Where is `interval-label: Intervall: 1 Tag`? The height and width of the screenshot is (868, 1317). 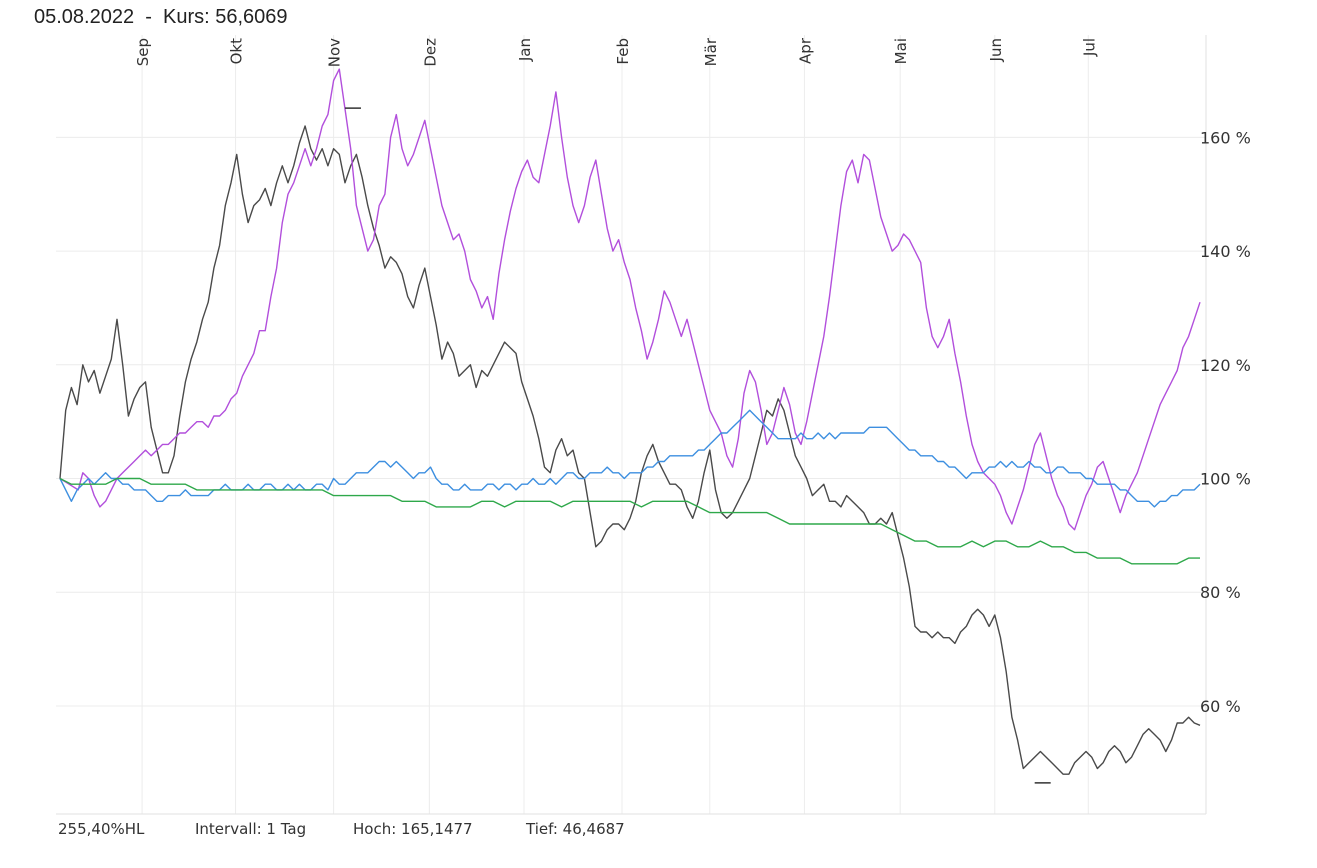 interval-label: Intervall: 1 Tag is located at coordinates (251, 829).